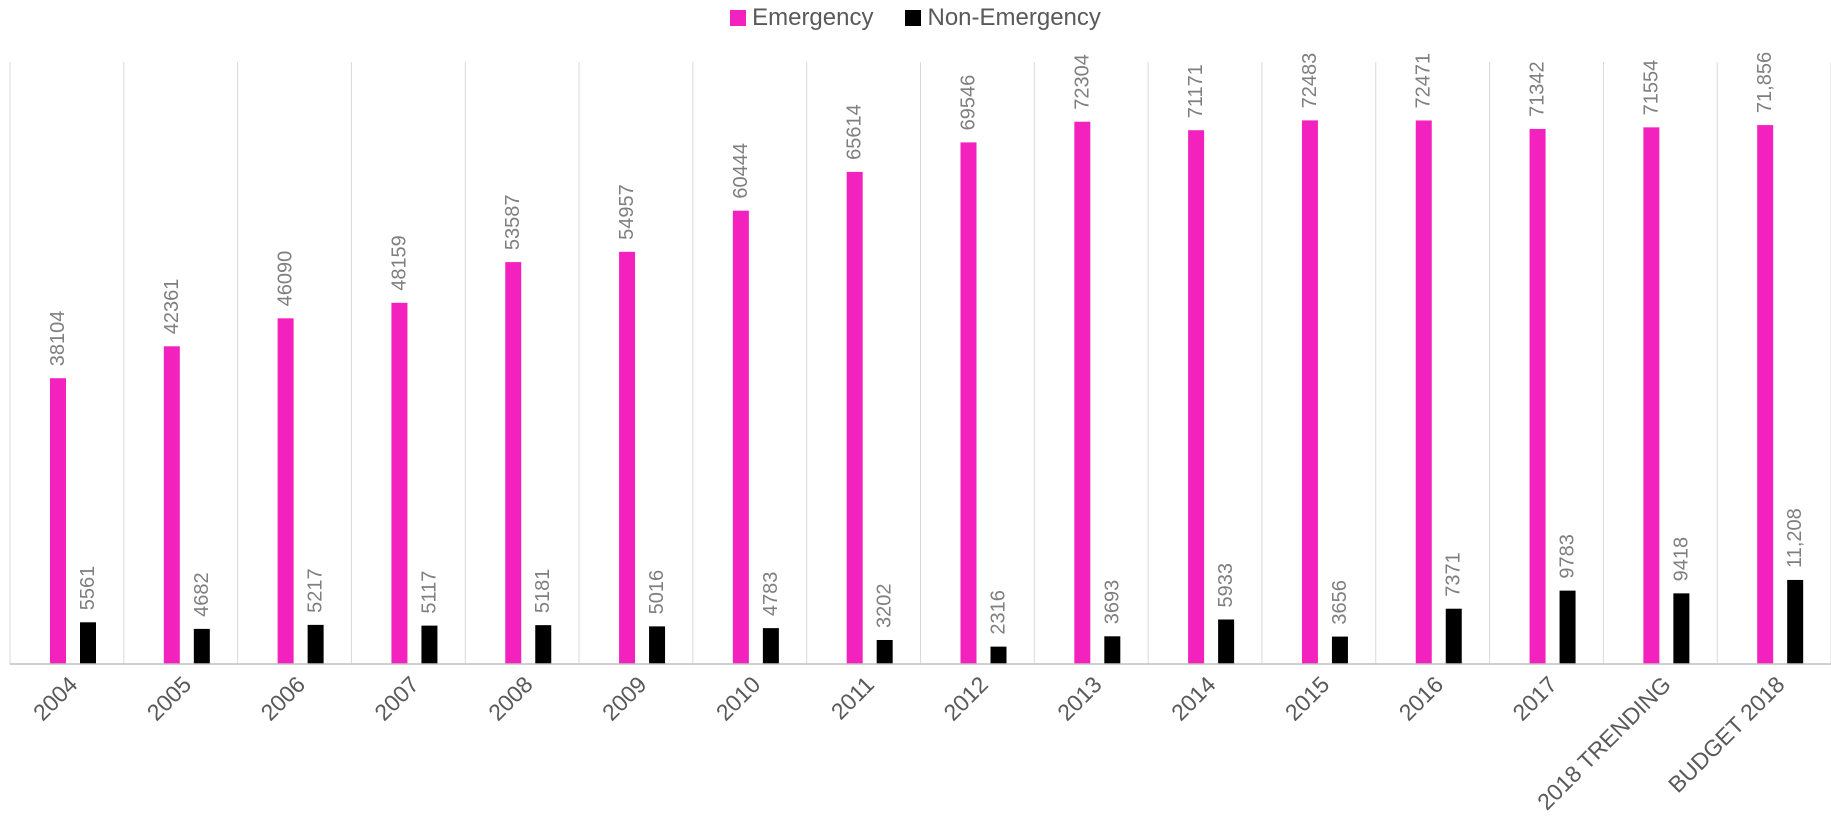 This screenshot has height=830, width=1831. What do you see at coordinates (738, 698) in the screenshot?
I see `x-tick-label: 2010` at bounding box center [738, 698].